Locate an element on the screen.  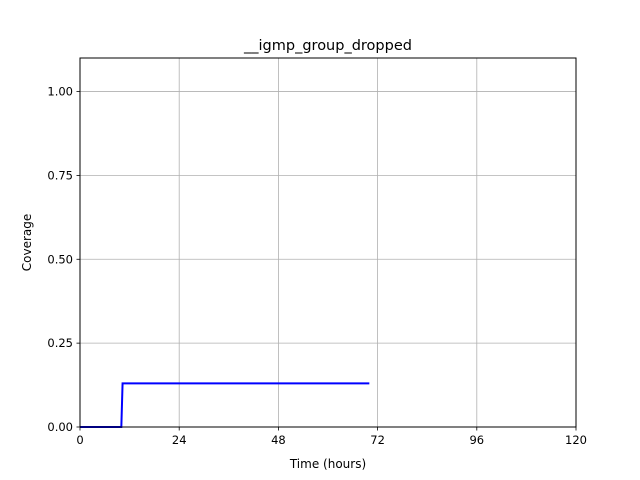
chart-title: __igmp_group_dropped is located at coordinates (327, 46).